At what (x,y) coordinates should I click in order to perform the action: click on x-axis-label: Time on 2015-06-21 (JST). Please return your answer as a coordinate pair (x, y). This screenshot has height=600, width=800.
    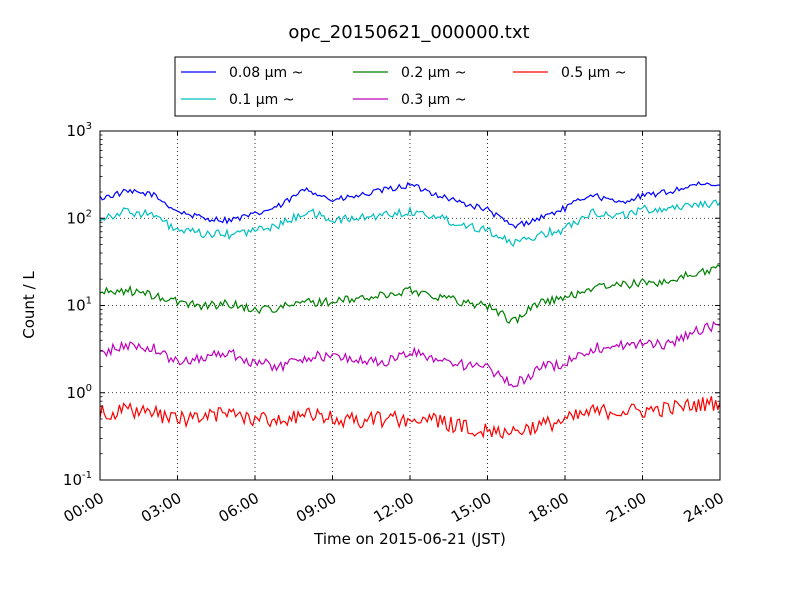
    Looking at the image, I should click on (409, 539).